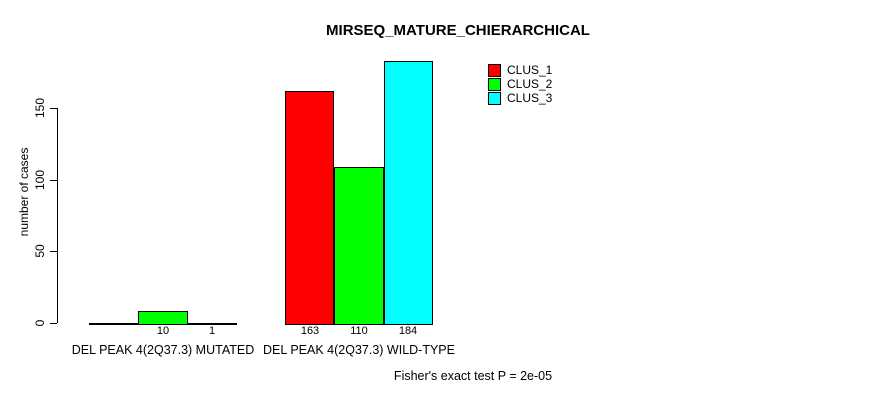  What do you see at coordinates (473, 376) in the screenshot?
I see `footer-annotation: Fisher's exact test P = 2e-05` at bounding box center [473, 376].